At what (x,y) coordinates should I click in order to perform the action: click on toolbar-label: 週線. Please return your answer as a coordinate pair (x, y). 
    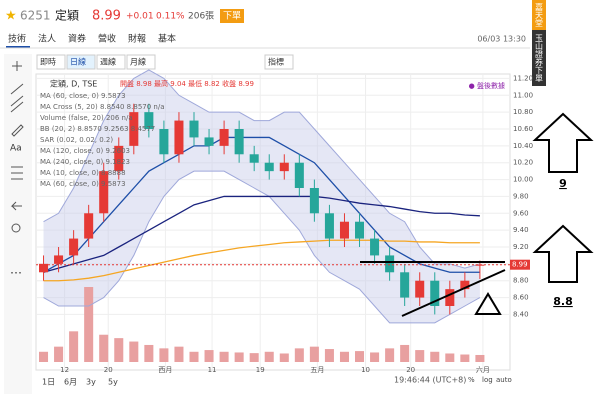
    Looking at the image, I should click on (108, 62).